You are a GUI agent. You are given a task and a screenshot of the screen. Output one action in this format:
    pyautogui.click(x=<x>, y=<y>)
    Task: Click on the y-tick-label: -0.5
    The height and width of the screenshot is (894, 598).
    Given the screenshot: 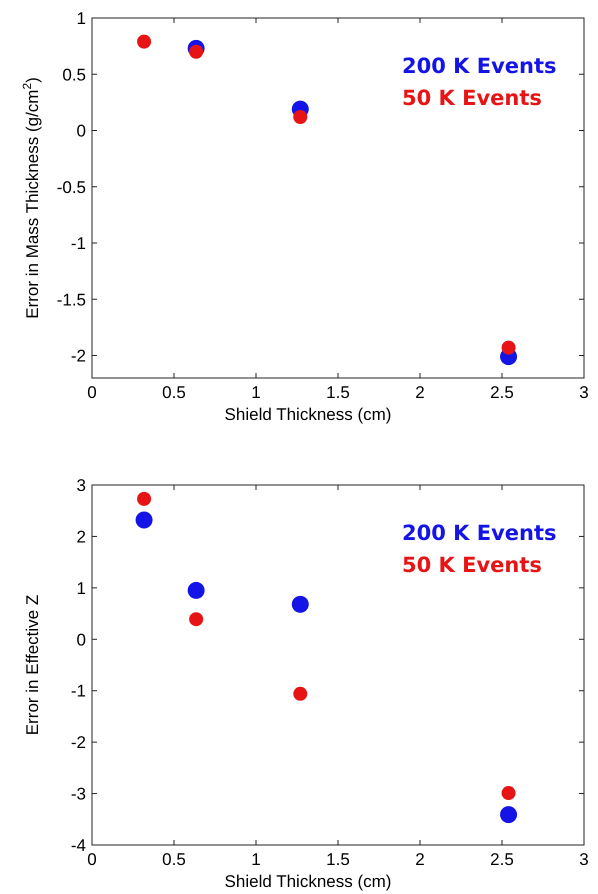 What is the action you would take?
    pyautogui.click(x=71, y=187)
    